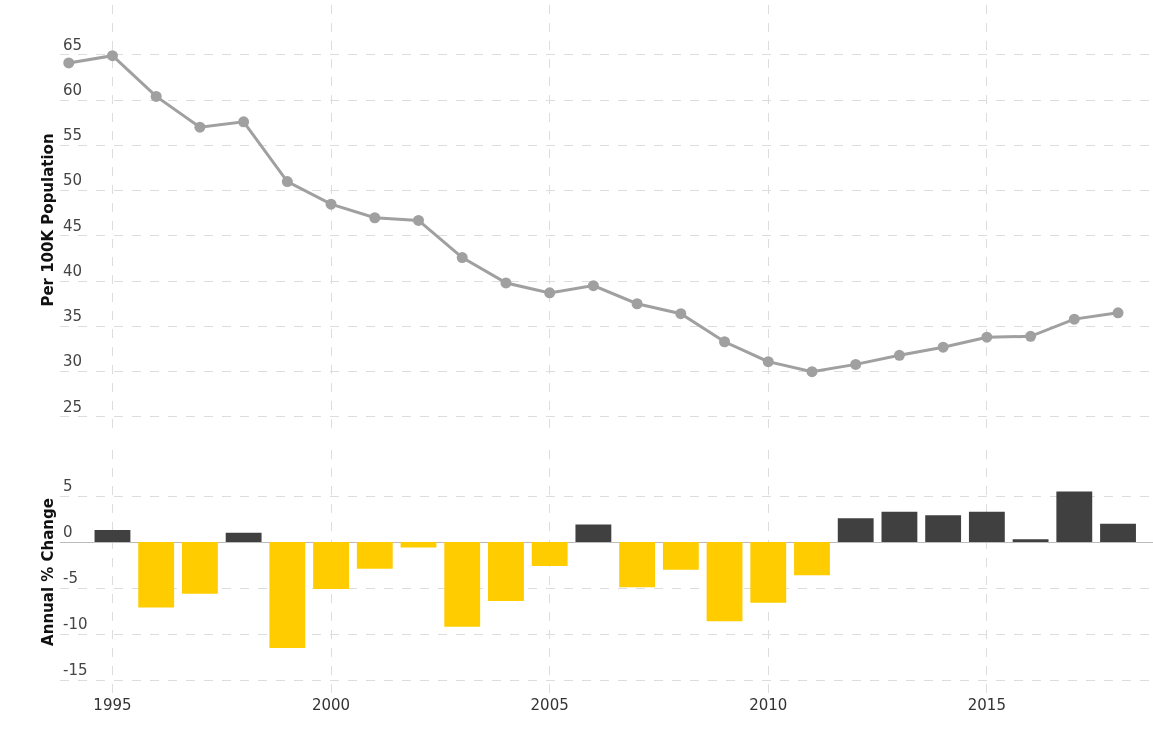  I want to click on y-tick-label: 40, so click(73, 270).